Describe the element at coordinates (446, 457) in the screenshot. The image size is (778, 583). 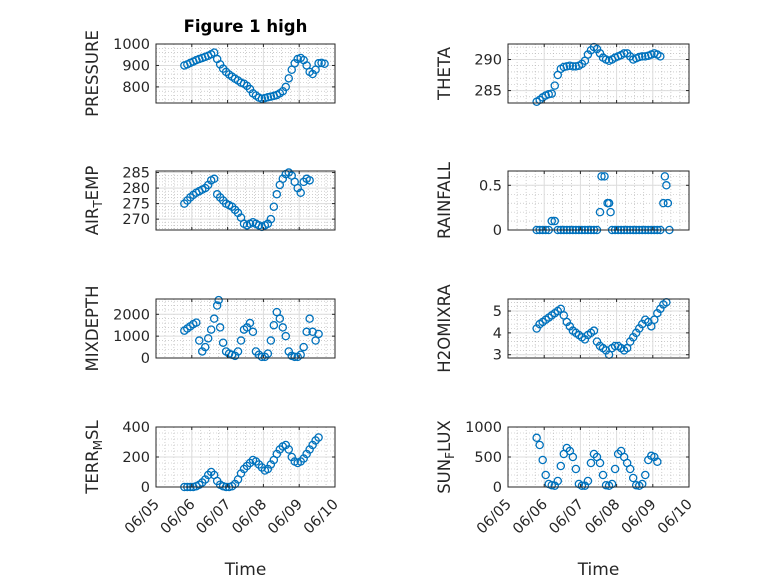
I see `y-axis-label: SUNFLUX` at that location.